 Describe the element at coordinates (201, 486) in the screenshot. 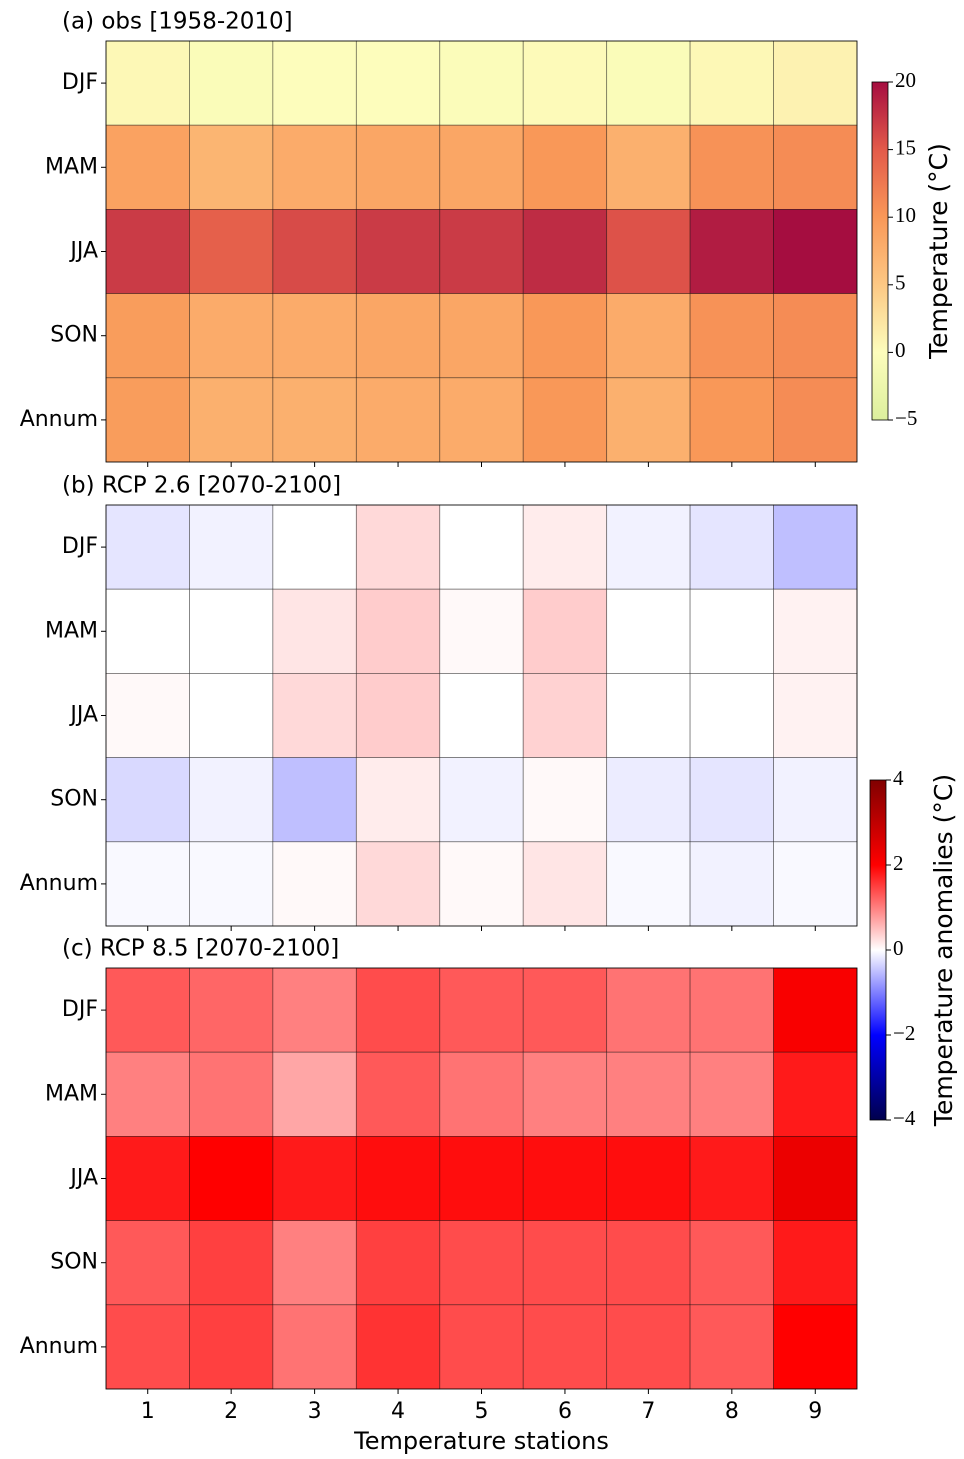

I see `panel-title: (b) RCP 2.6 [2070-2100]` at that location.